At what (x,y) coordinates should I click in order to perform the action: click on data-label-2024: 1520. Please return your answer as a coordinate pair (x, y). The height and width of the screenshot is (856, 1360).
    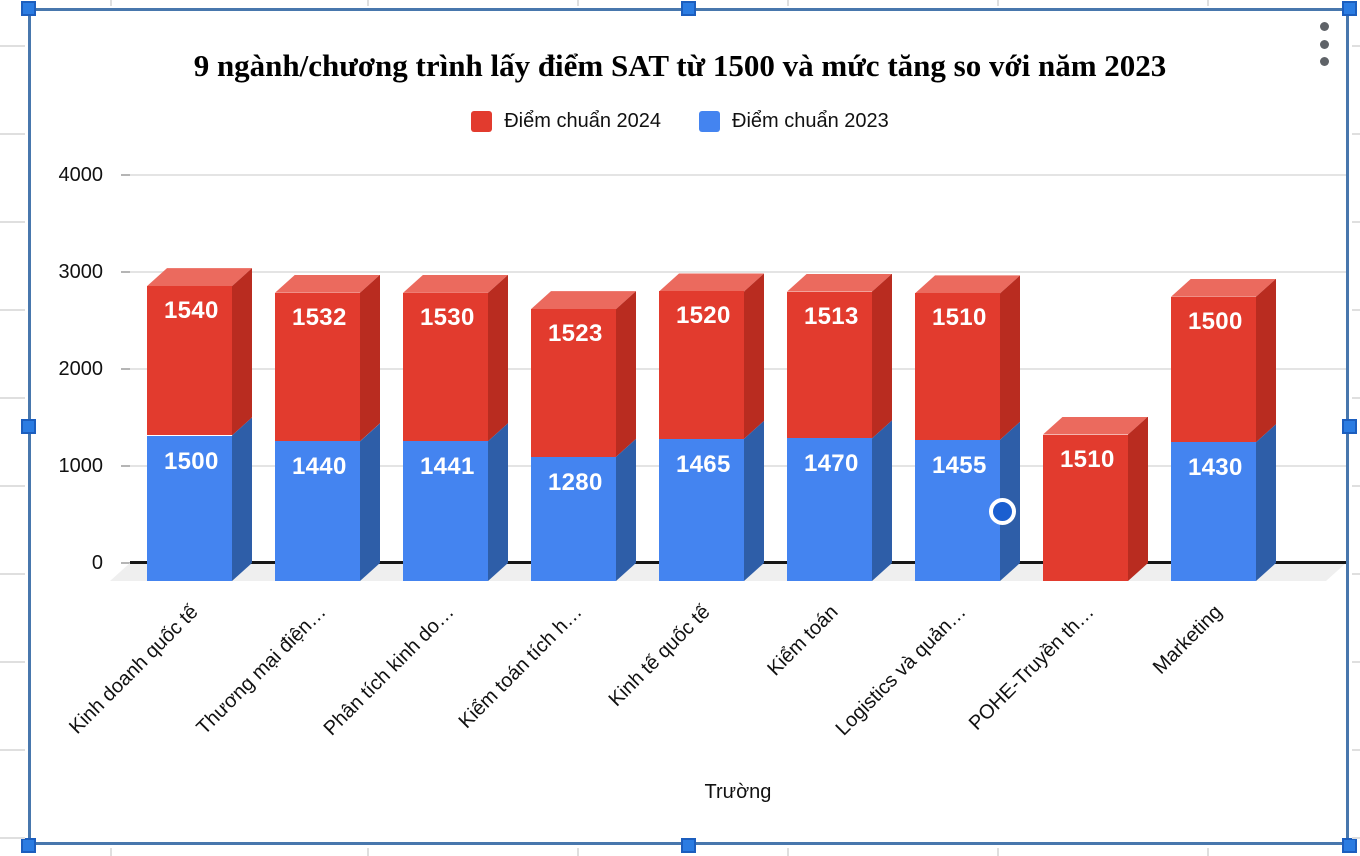
    Looking at the image, I should click on (703, 316).